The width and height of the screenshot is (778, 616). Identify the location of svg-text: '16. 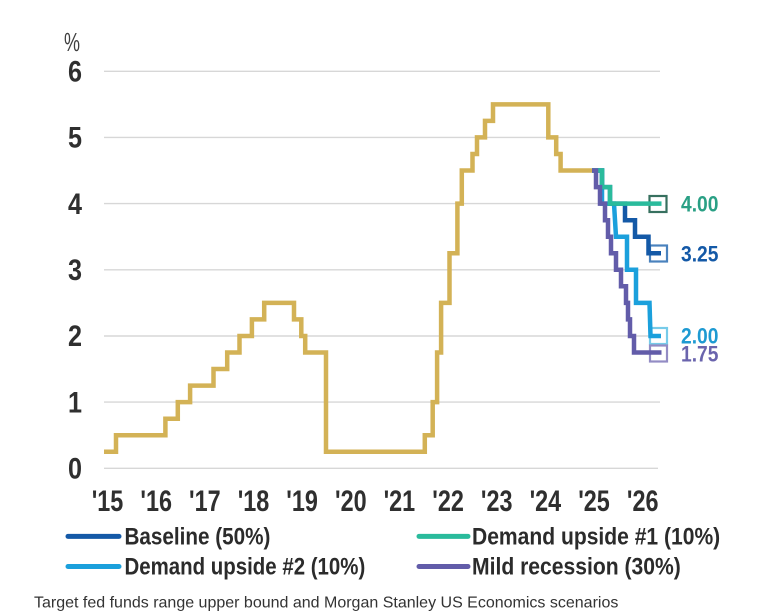
(156, 500).